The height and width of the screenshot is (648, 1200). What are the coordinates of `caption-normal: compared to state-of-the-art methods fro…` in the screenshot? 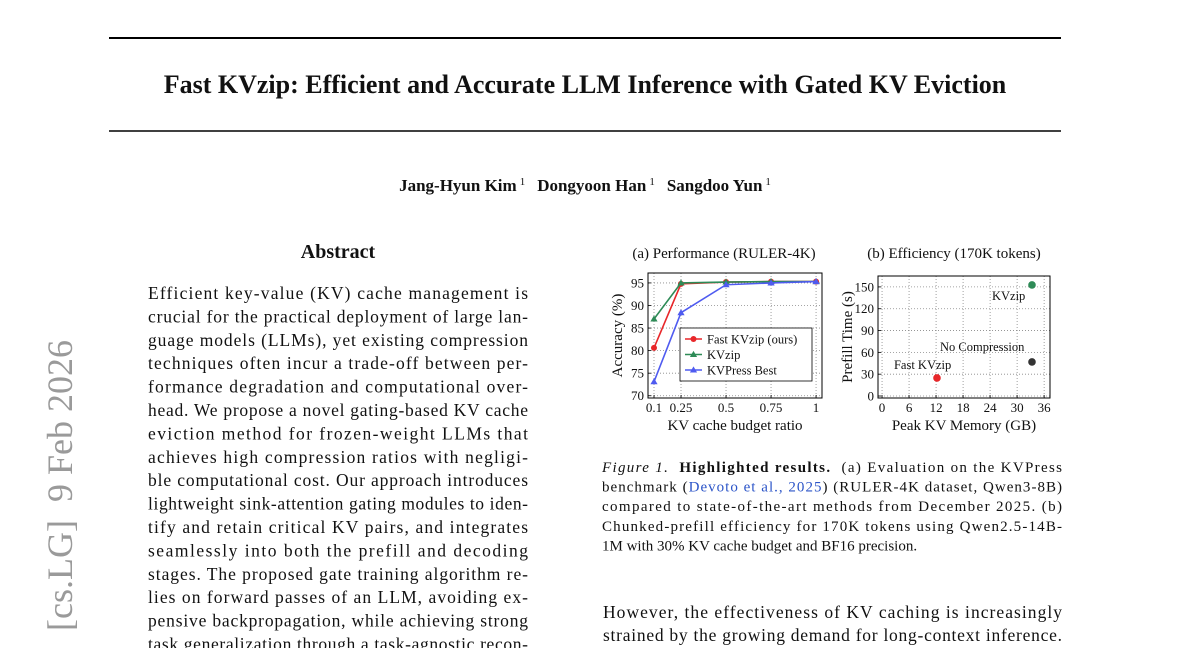 It's located at (832, 507).